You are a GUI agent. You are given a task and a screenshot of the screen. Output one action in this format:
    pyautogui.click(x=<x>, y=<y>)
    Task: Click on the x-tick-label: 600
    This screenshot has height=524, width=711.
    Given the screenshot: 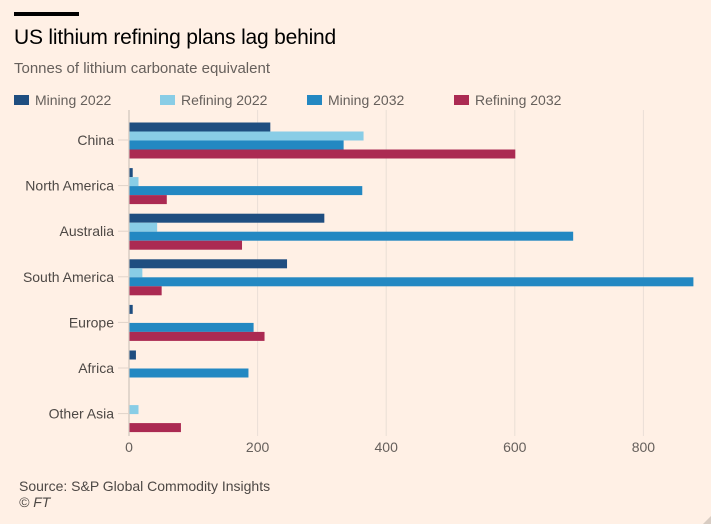 What is the action you would take?
    pyautogui.click(x=515, y=447)
    